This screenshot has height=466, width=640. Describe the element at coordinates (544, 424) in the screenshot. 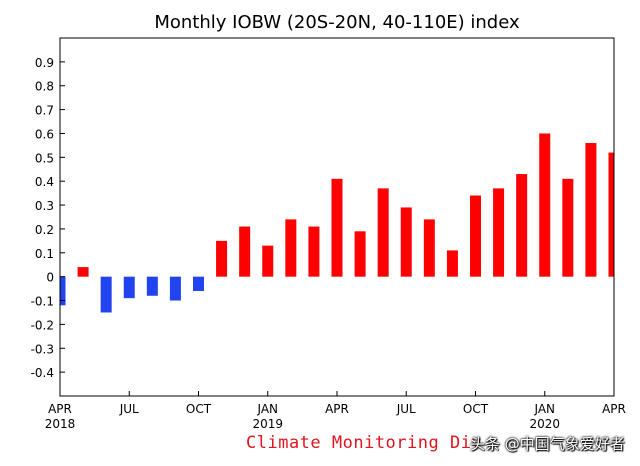

I see `x-tick-label-year: 2020` at that location.